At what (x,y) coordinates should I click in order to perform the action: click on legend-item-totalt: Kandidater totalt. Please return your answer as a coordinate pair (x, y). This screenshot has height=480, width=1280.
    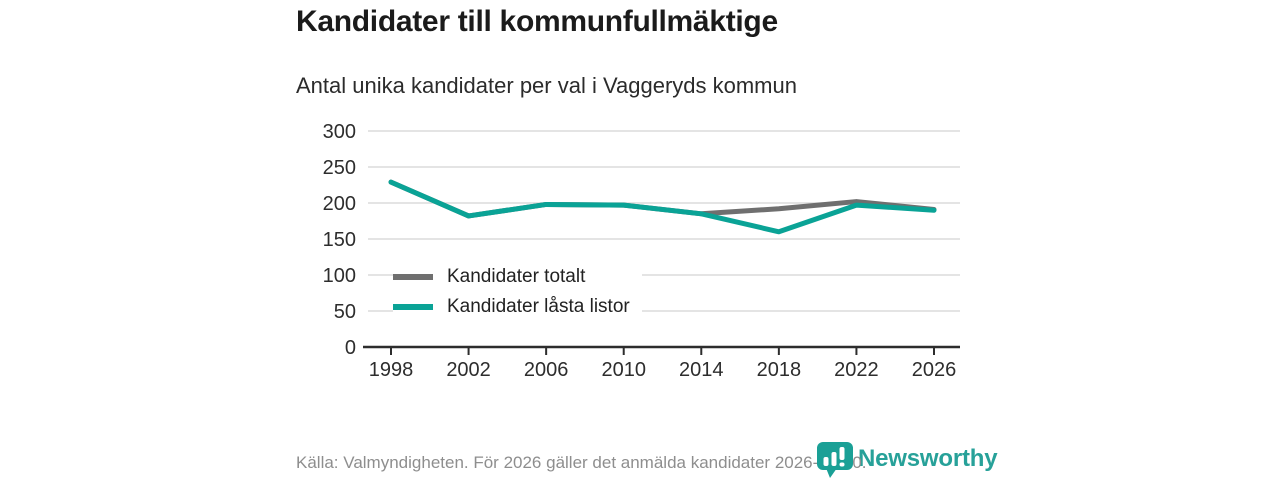
    Looking at the image, I should click on (517, 277).